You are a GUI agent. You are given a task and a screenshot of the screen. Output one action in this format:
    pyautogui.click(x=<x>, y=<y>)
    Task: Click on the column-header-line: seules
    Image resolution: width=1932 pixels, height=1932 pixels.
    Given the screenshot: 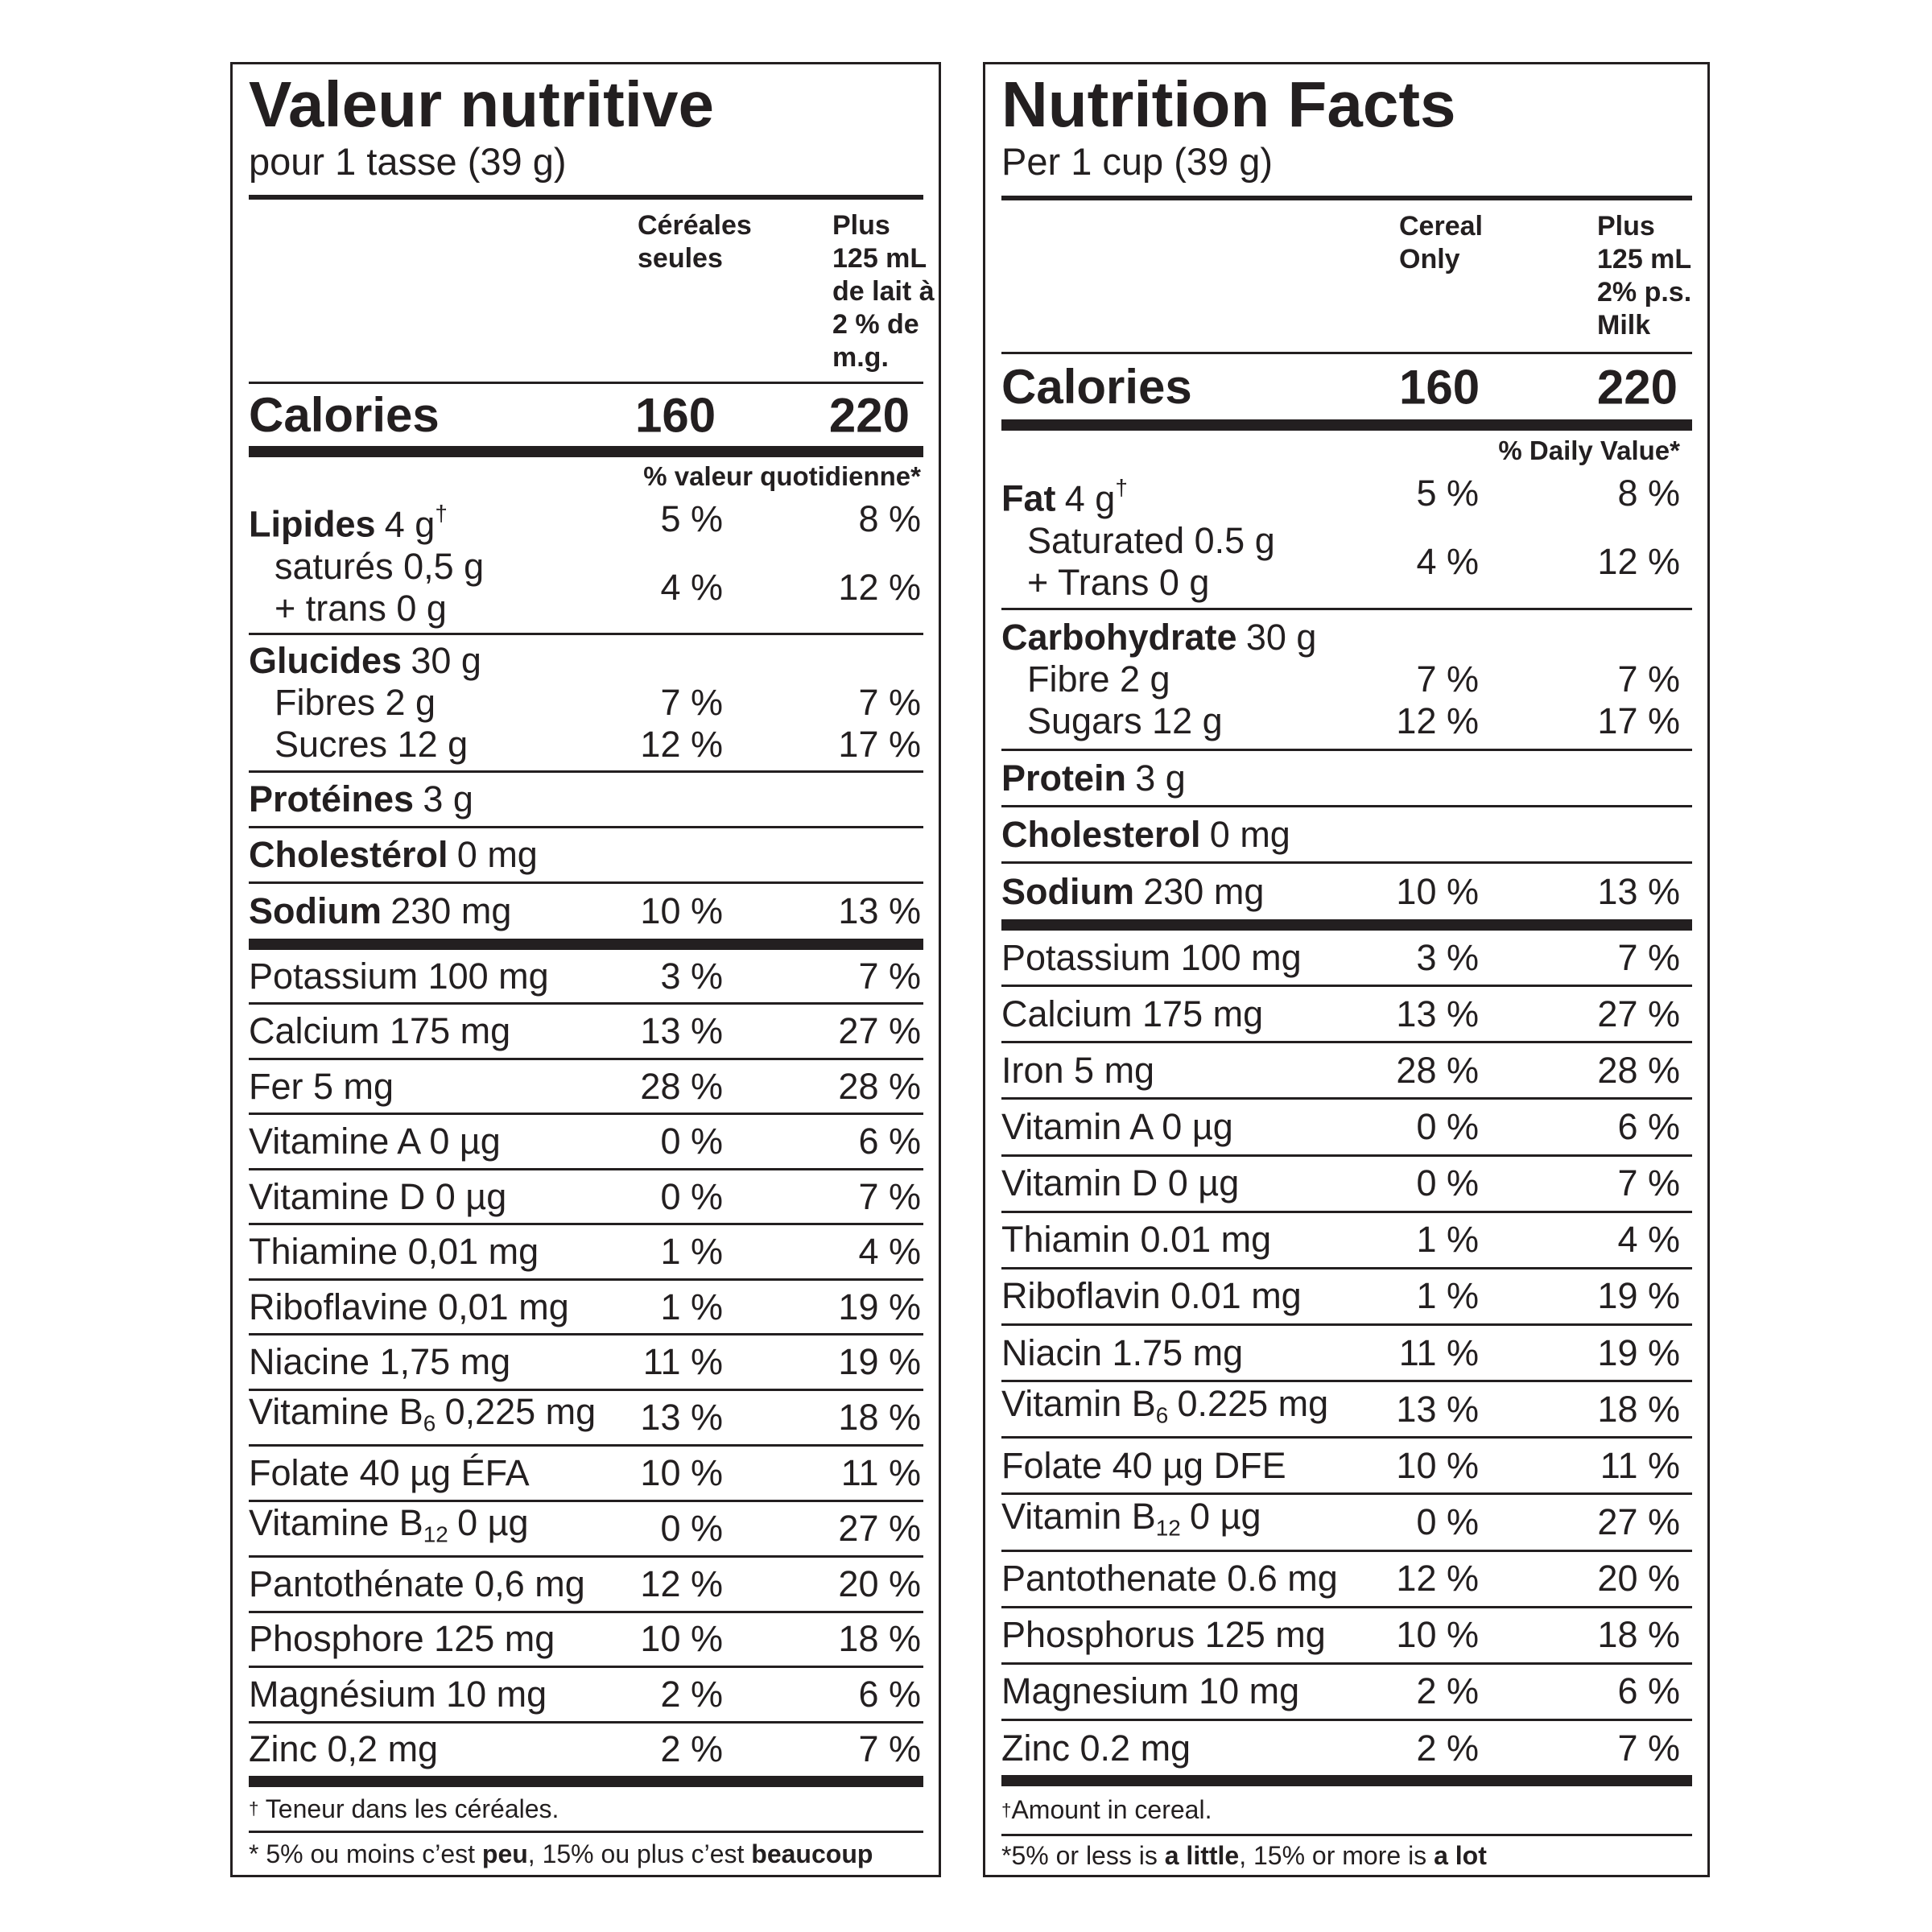 What is the action you would take?
    pyautogui.click(x=680, y=258)
    